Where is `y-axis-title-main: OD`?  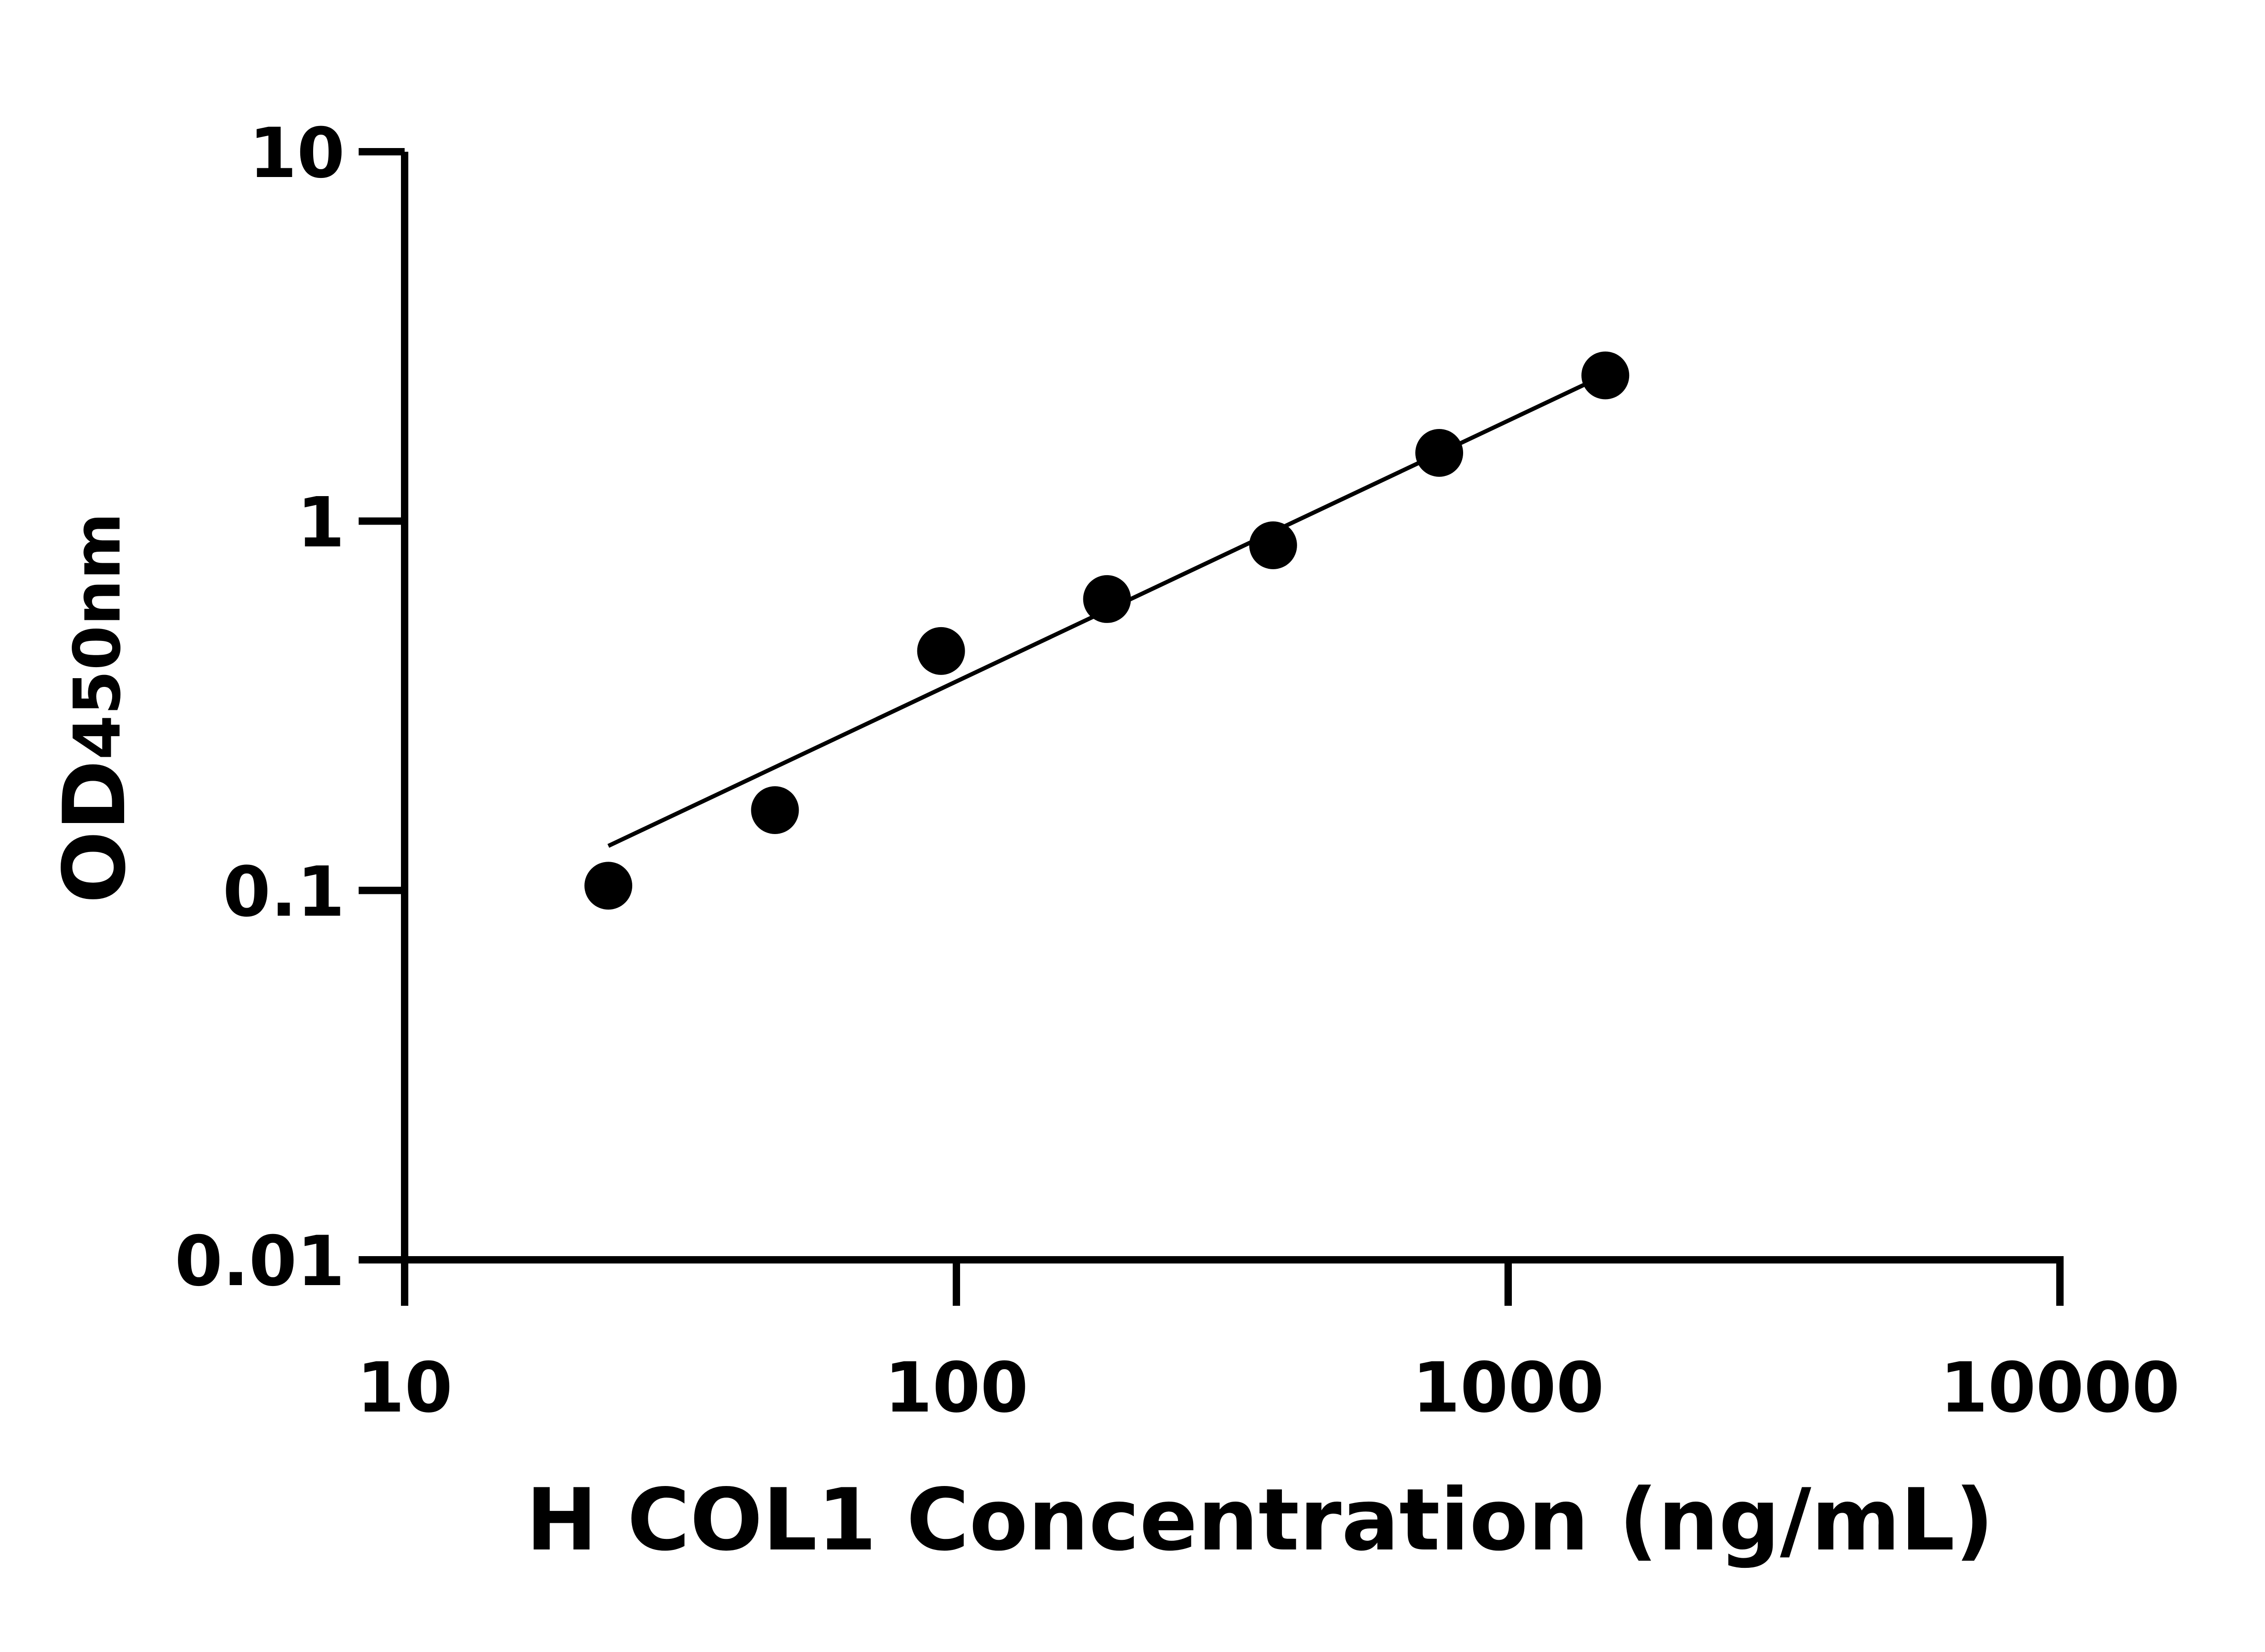
y-axis-title-main: OD is located at coordinates (95, 832).